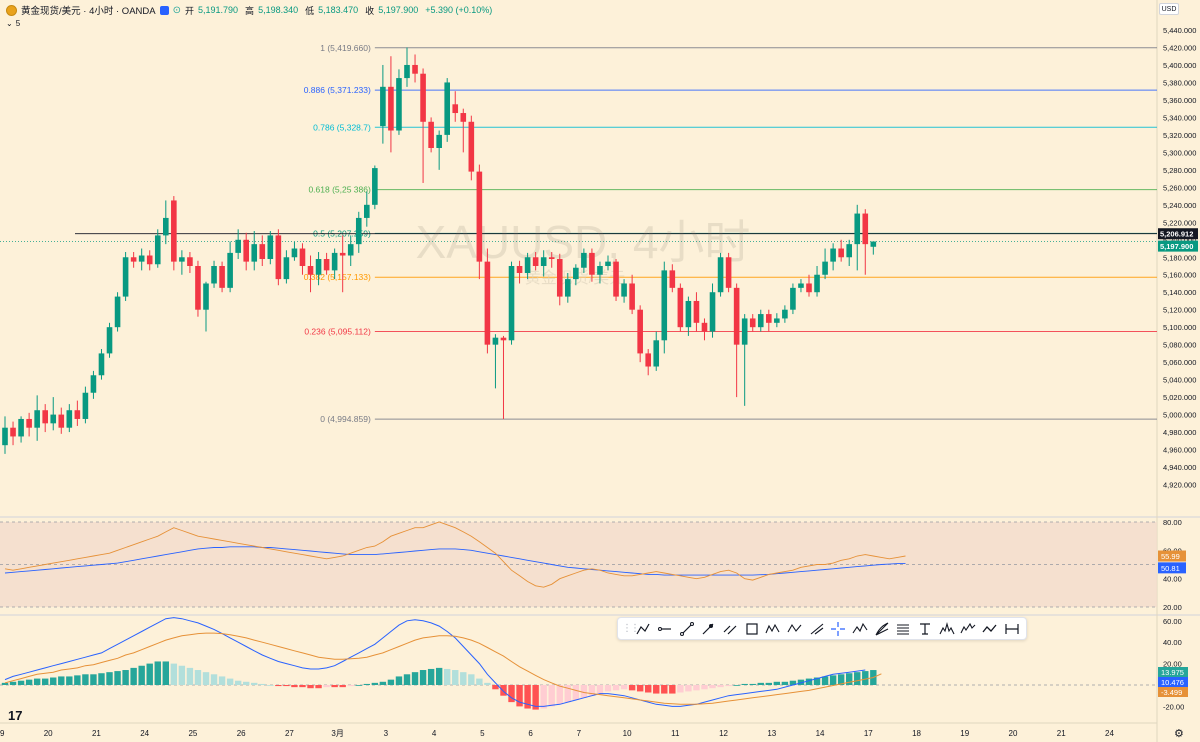 The width and height of the screenshot is (1200, 742). Describe the element at coordinates (816, 628) in the screenshot. I see `fib-retracement-icon` at that location.